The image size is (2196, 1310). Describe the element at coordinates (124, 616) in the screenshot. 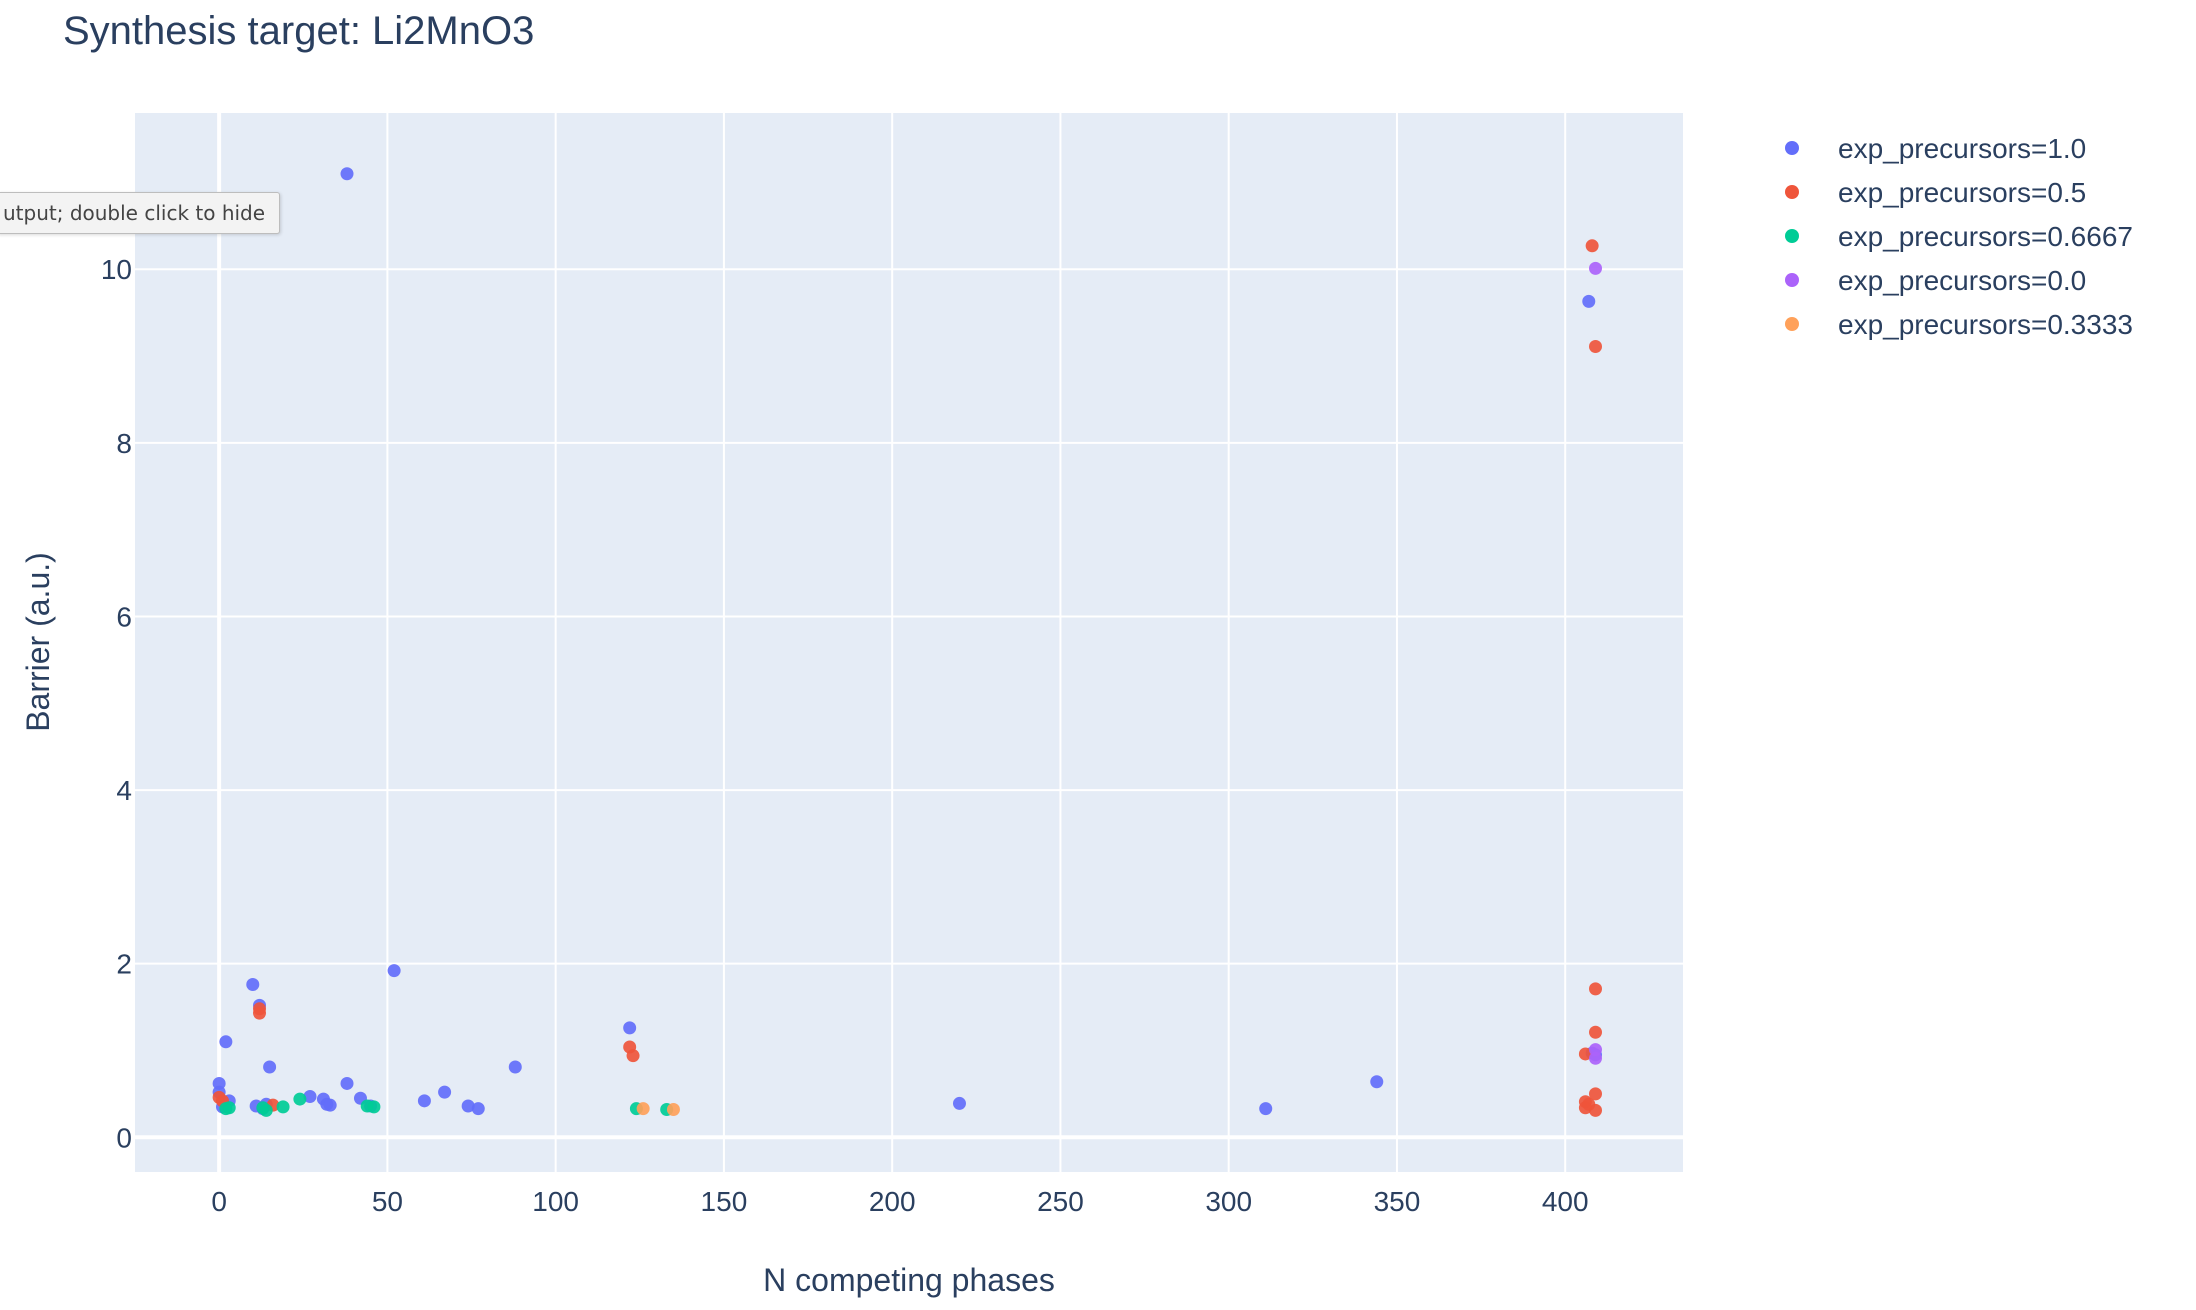

I see `y-tick-label: 6` at that location.